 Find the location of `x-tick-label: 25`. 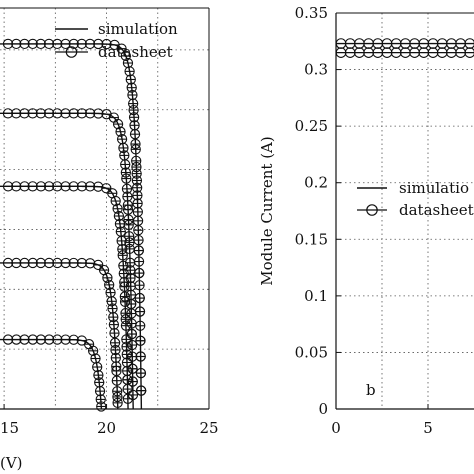

x-tick-label: 25 is located at coordinates (208, 428).